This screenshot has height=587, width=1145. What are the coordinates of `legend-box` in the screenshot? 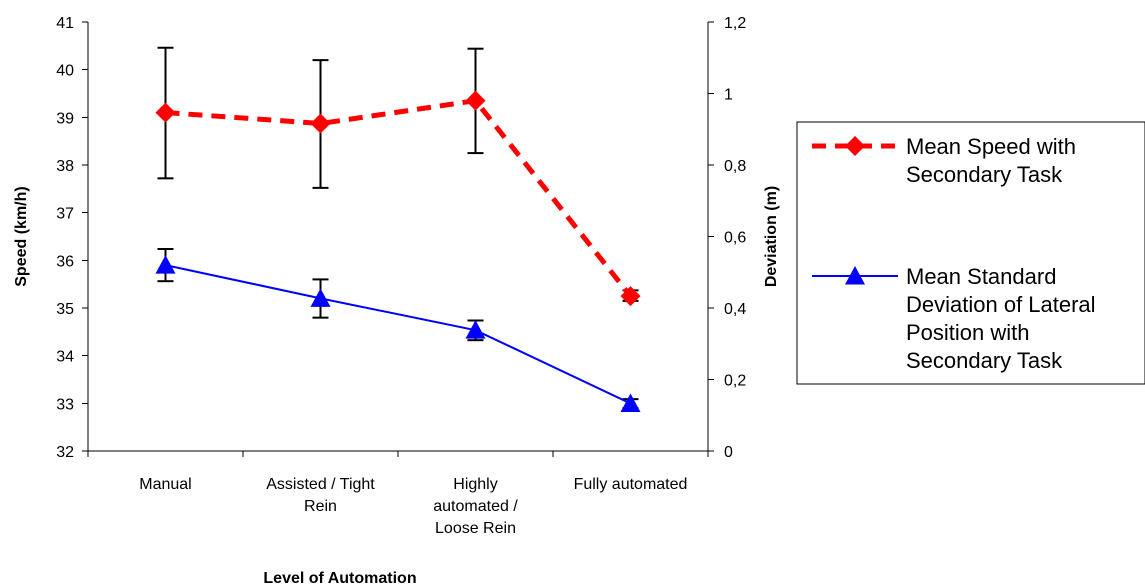 It's located at (970, 253).